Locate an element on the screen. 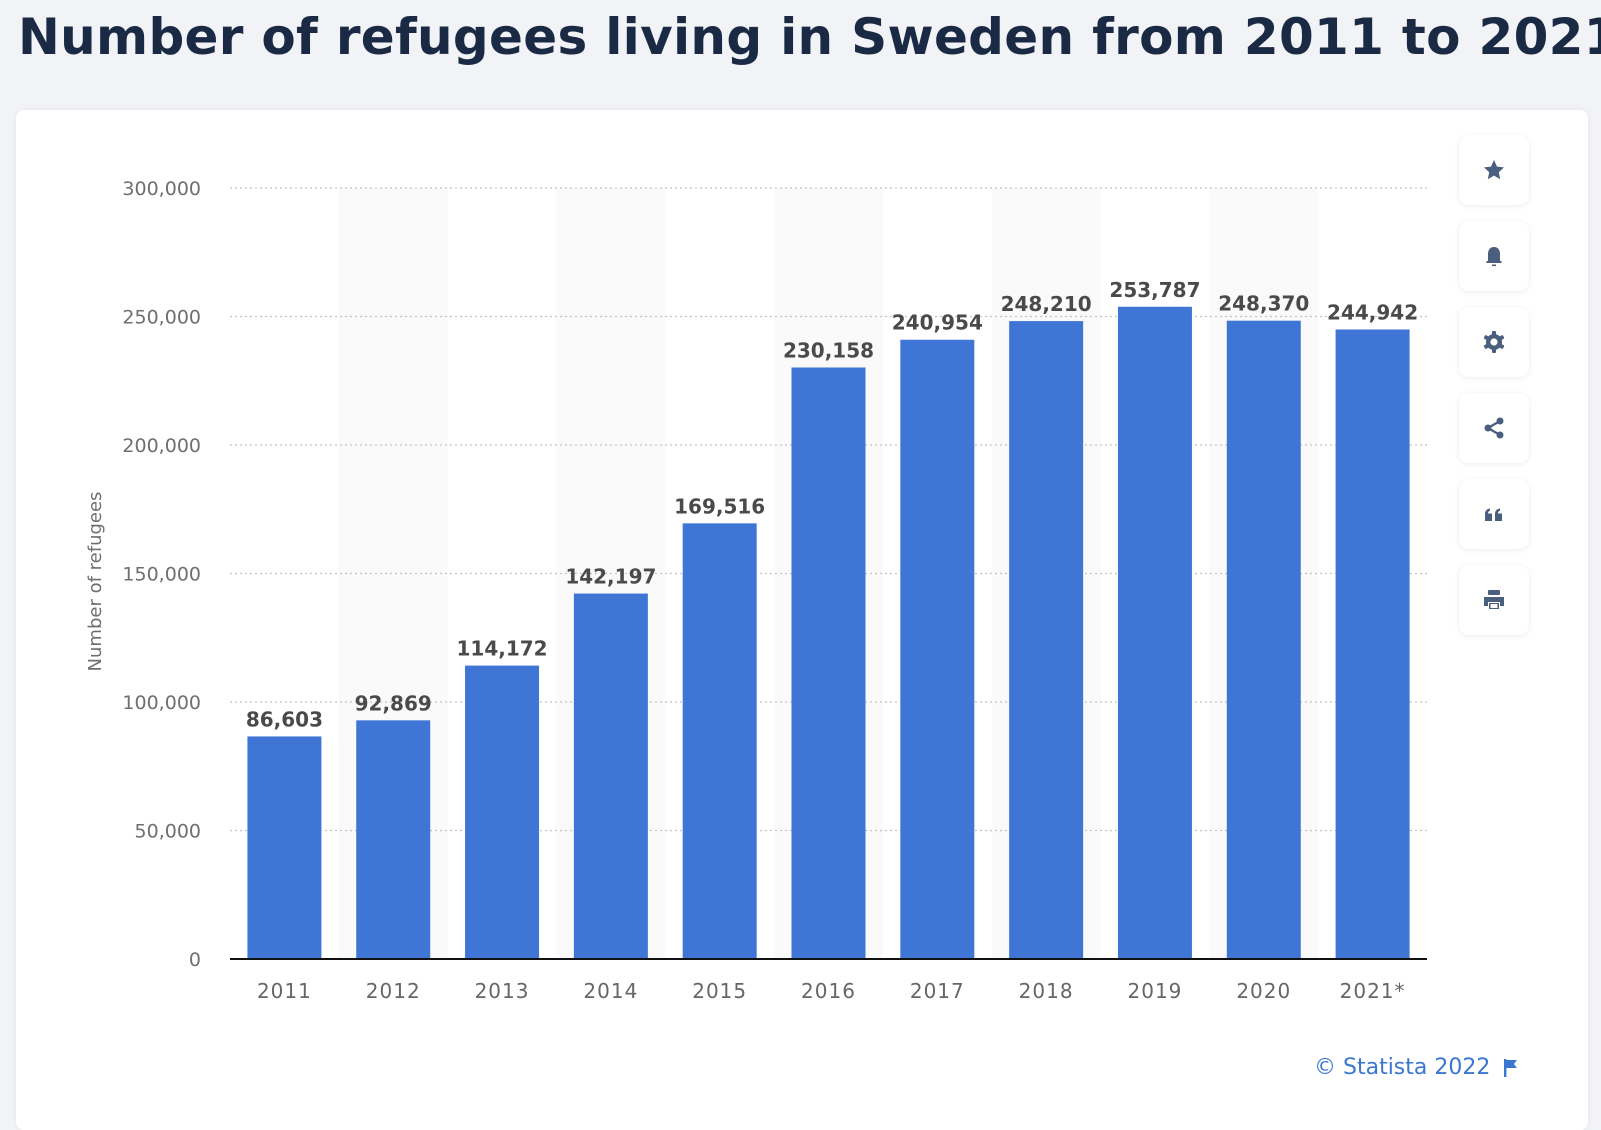 This screenshot has width=1601, height=1130. x-tick-label: 2017 is located at coordinates (937, 991).